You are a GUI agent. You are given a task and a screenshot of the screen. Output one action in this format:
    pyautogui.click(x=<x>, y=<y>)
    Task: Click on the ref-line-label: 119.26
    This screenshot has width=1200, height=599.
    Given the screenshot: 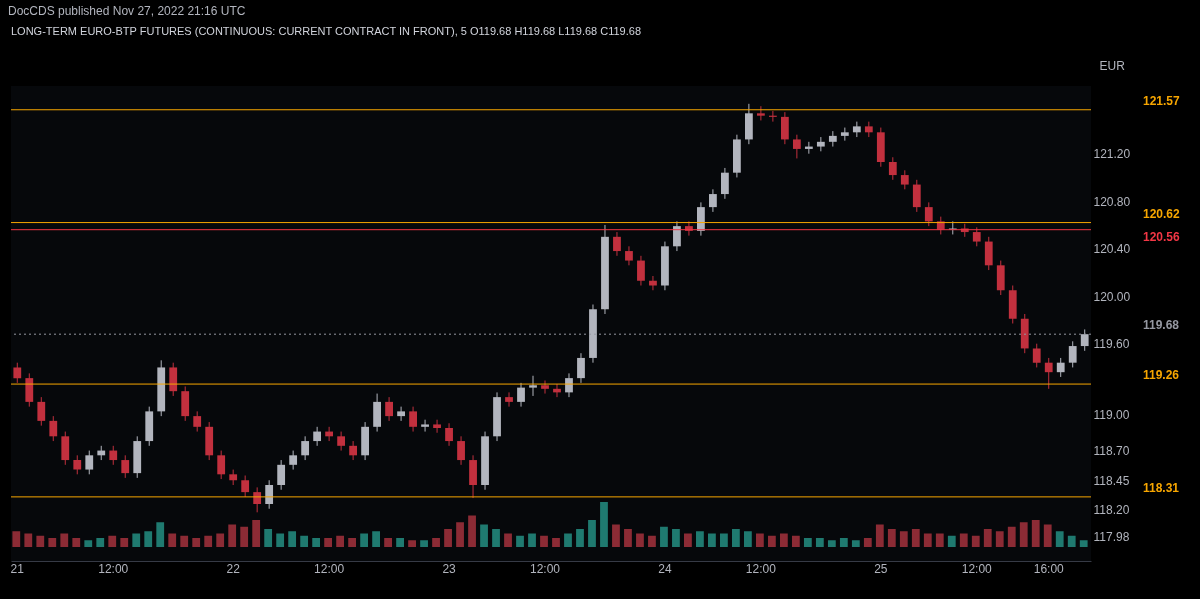 What is the action you would take?
    pyautogui.click(x=1161, y=375)
    